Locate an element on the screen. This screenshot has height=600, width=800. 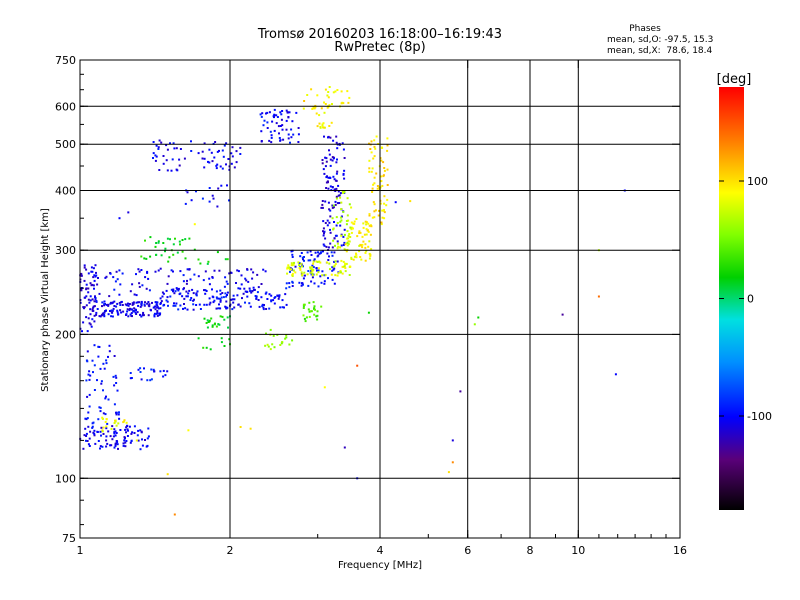
y-tick-label: 100 is located at coordinates (65, 478).